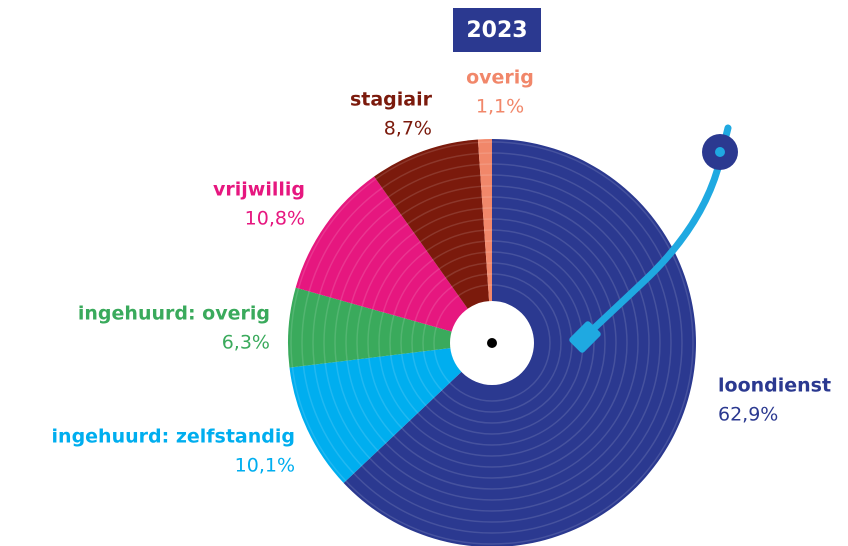  Describe the element at coordinates (659, 230) in the screenshot. I see `arm` at that location.